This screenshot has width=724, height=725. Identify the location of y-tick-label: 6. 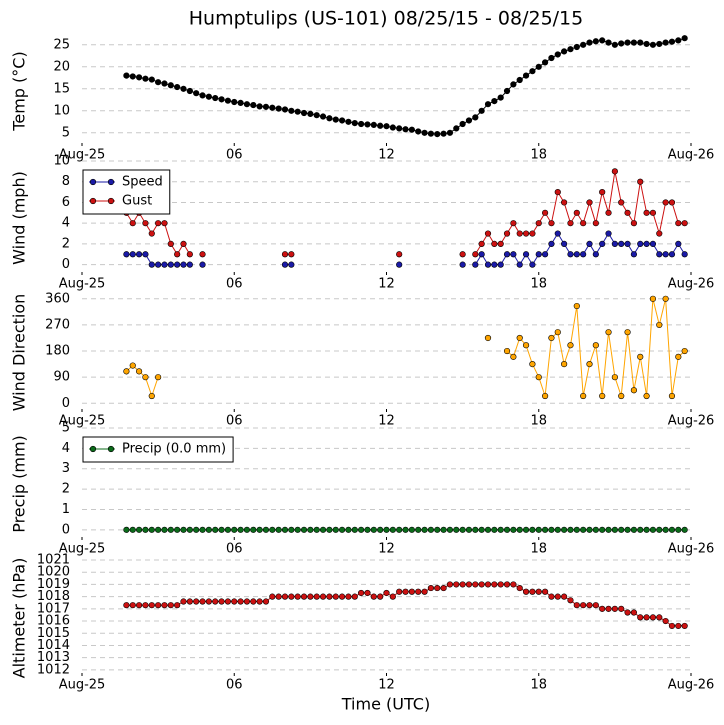
(66, 202).